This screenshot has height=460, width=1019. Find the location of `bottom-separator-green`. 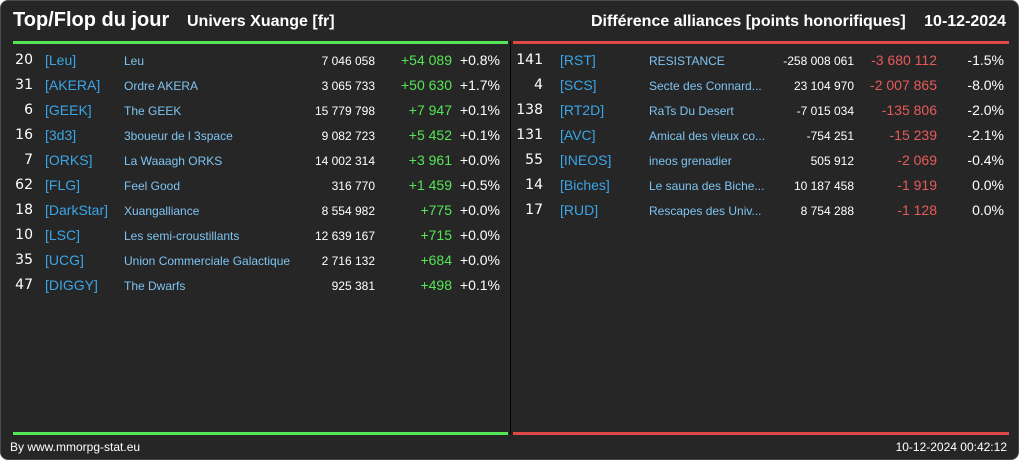

bottom-separator-green is located at coordinates (260, 433).